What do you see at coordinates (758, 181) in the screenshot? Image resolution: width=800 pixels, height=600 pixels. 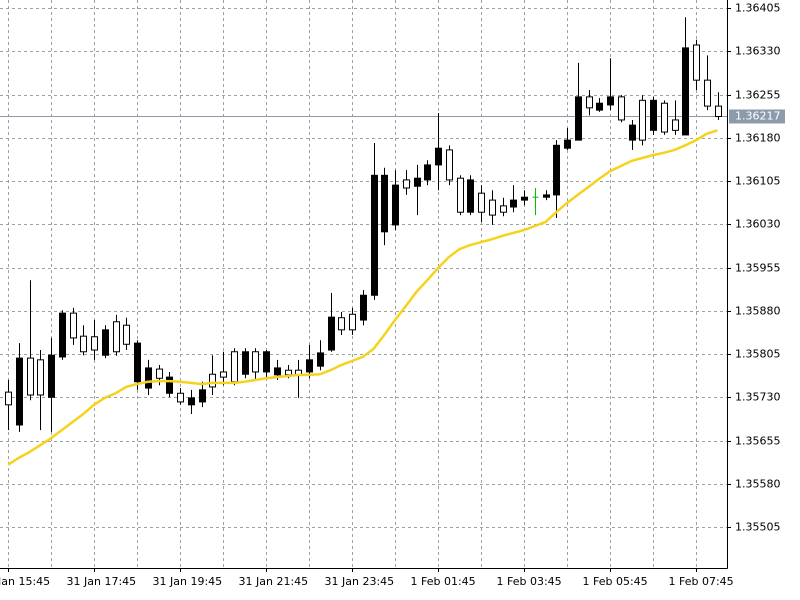 I see `y-tick-label: 1.36105` at bounding box center [758, 181].